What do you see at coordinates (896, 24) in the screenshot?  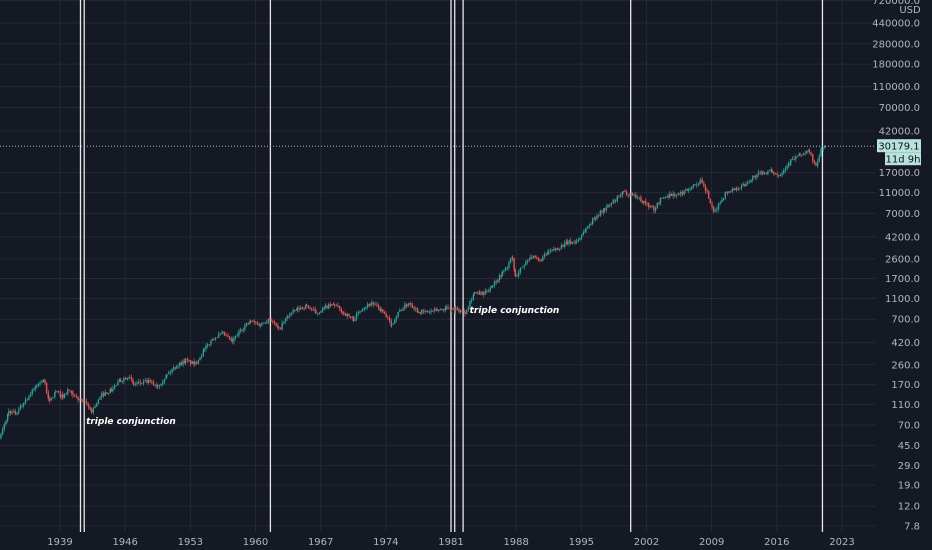 I see `y-tick-label: 440000.0` at bounding box center [896, 24].